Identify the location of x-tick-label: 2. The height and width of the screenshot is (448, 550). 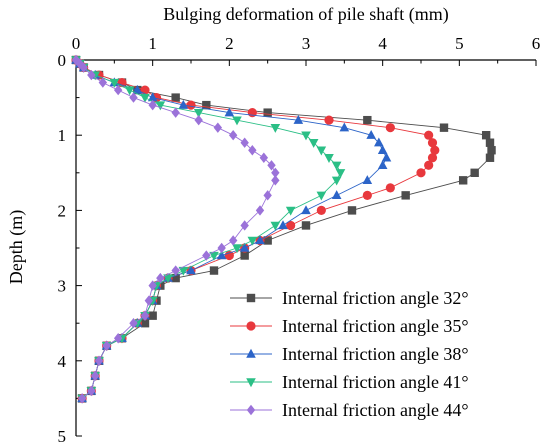
(229, 43).